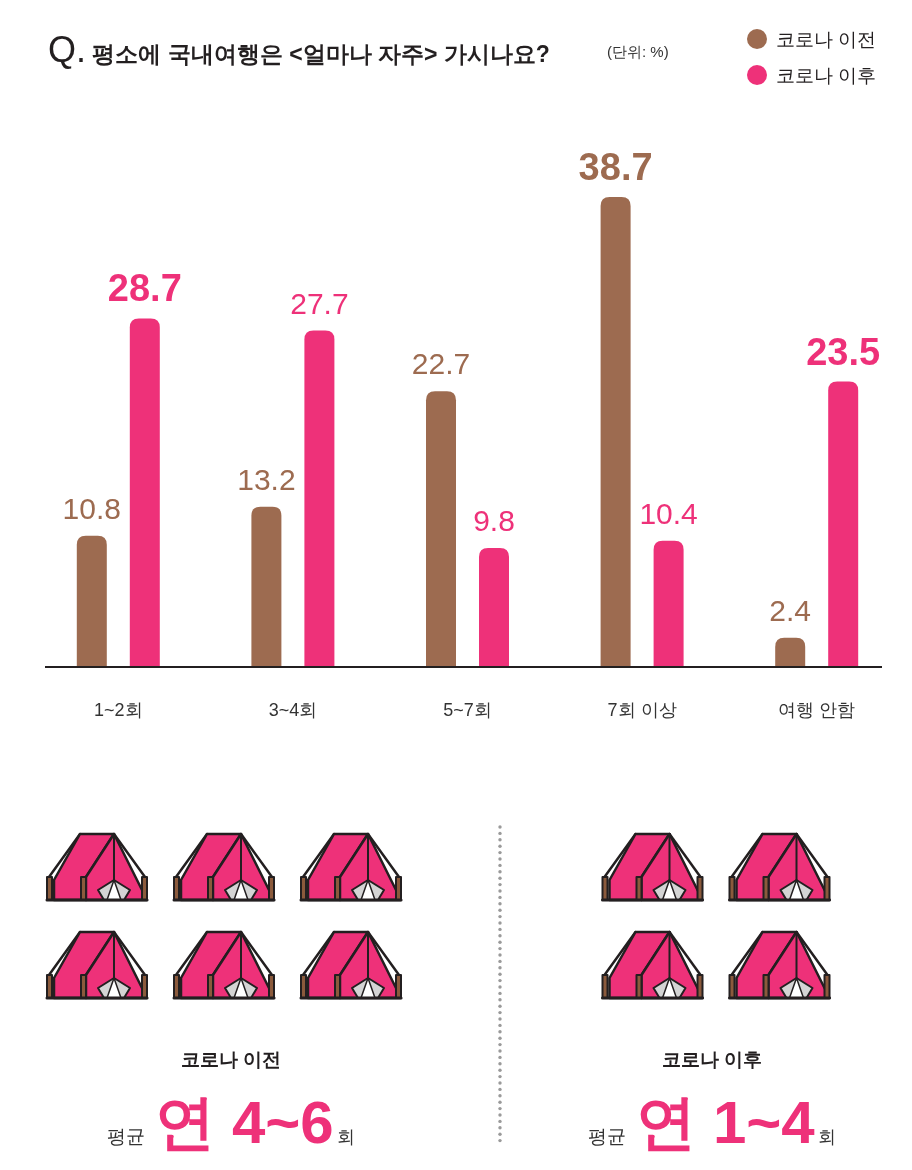 This screenshot has height=1170, width=912. What do you see at coordinates (615, 167) in the screenshot?
I see `data-label: 38.7` at bounding box center [615, 167].